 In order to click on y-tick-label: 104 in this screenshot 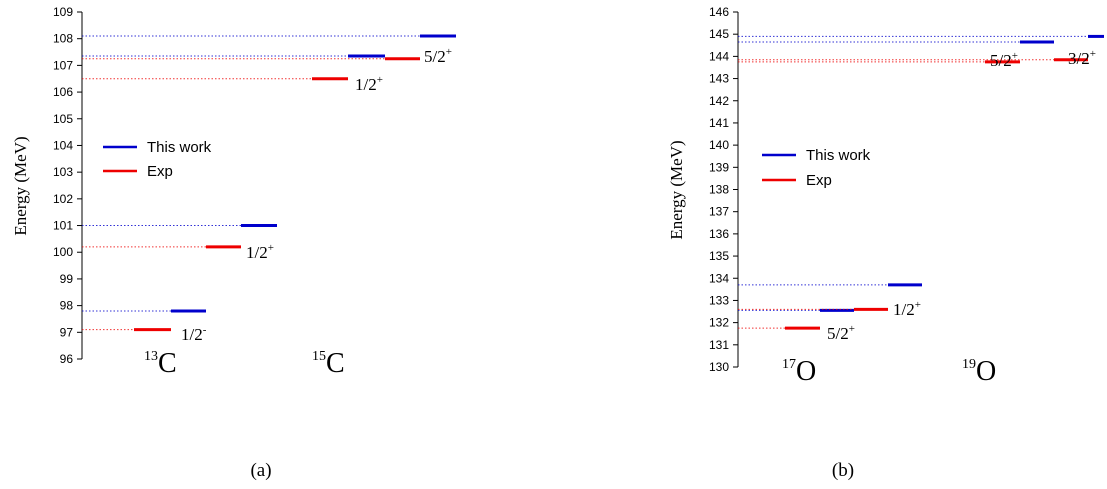, I will do `click(63, 145)`.